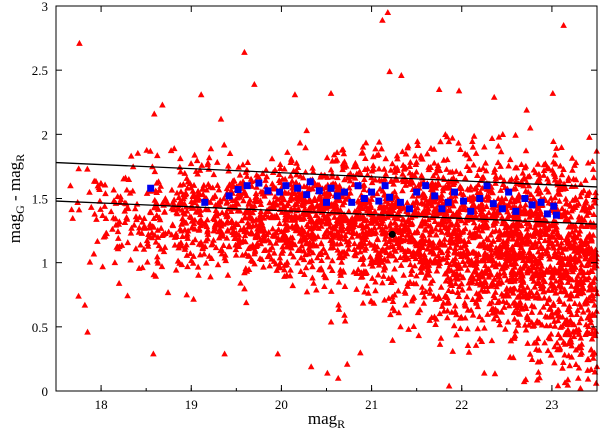  I want to click on x-tick-label: 22, so click(461, 404).